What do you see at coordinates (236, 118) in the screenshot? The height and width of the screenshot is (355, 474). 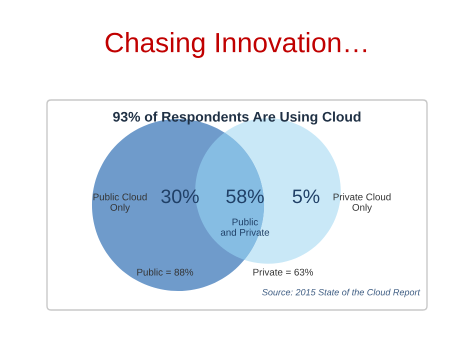 I see `text: 93% of Respondents Are Using Cloud` at bounding box center [236, 118].